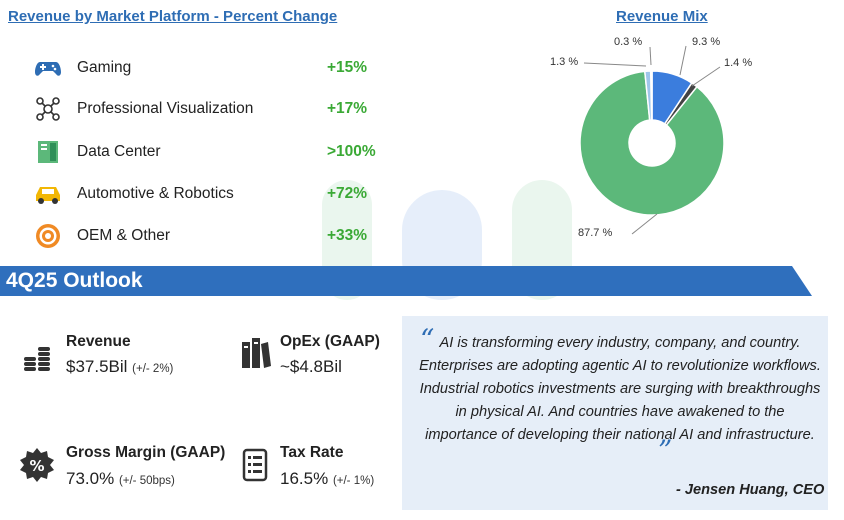 This screenshot has height=520, width=844. What do you see at coordinates (48, 109) in the screenshot?
I see `molecule-icon` at bounding box center [48, 109].